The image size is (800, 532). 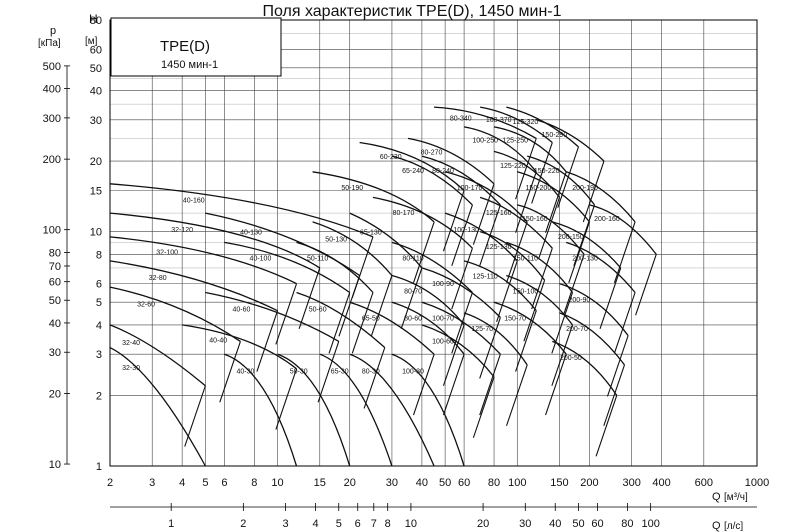 What do you see at coordinates (733, 526) in the screenshot?
I see `x-unit-ls: [л/с]` at bounding box center [733, 526].